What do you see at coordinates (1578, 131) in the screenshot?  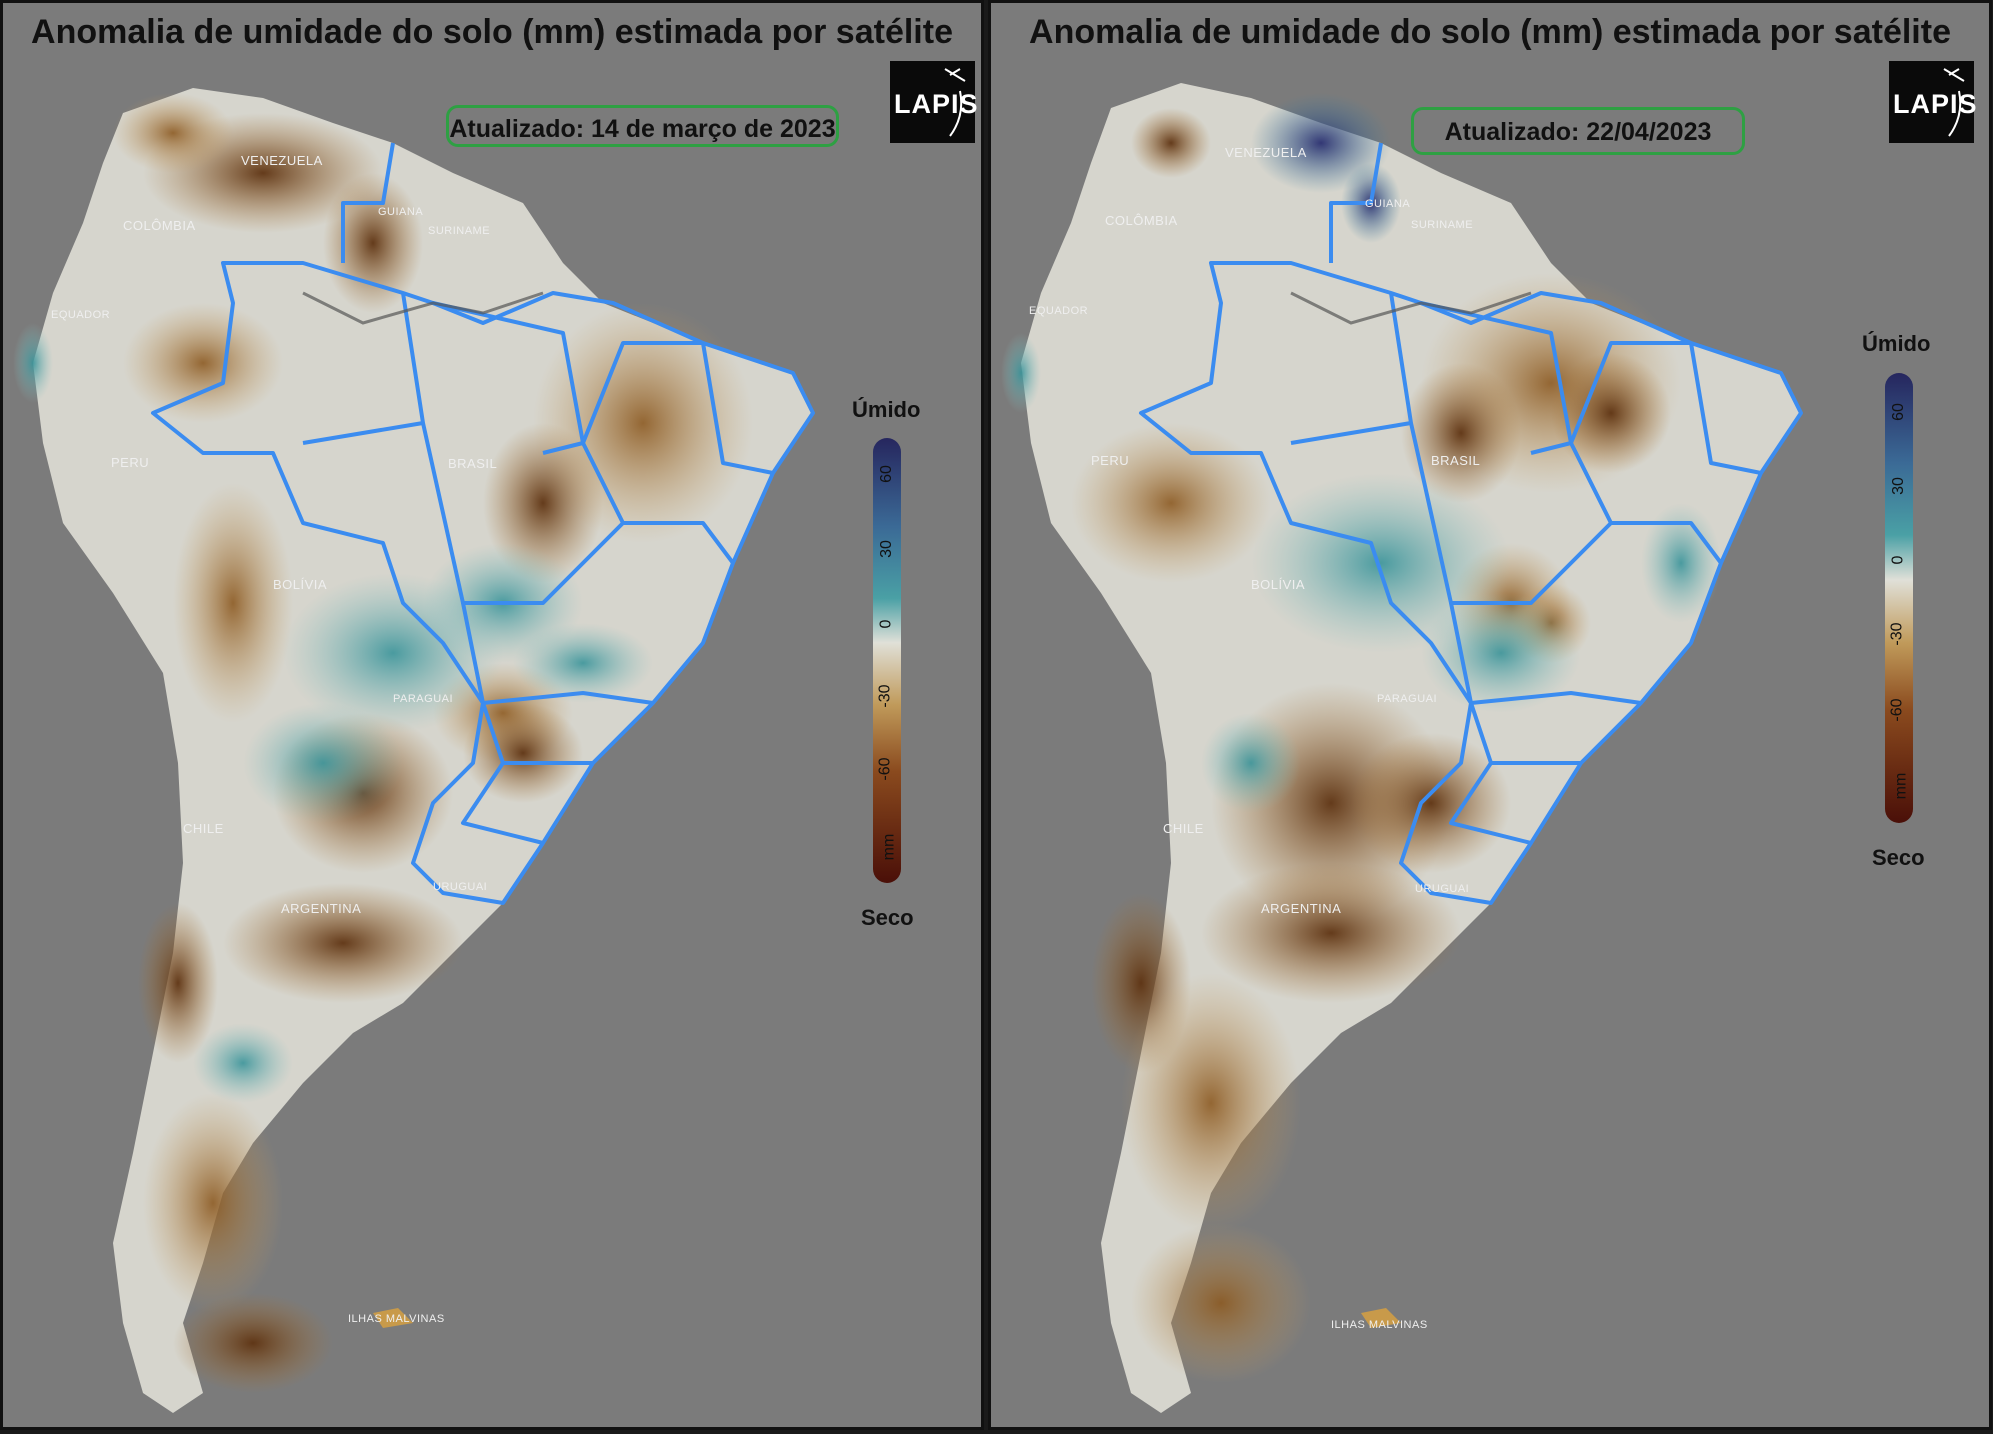 I see `updated-date-box: Atualizado: 22/04/2023` at bounding box center [1578, 131].